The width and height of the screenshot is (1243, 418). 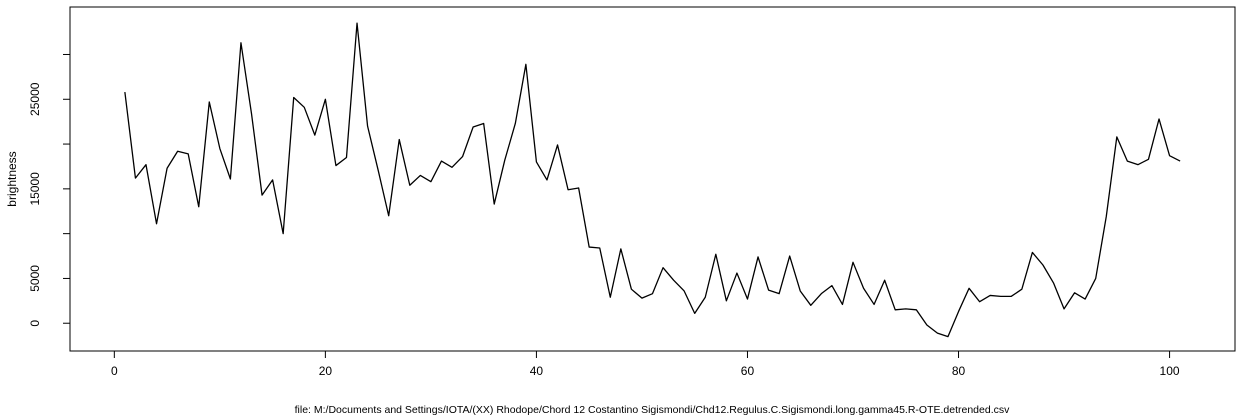 I want to click on x-tick-label: 80, so click(x=959, y=371).